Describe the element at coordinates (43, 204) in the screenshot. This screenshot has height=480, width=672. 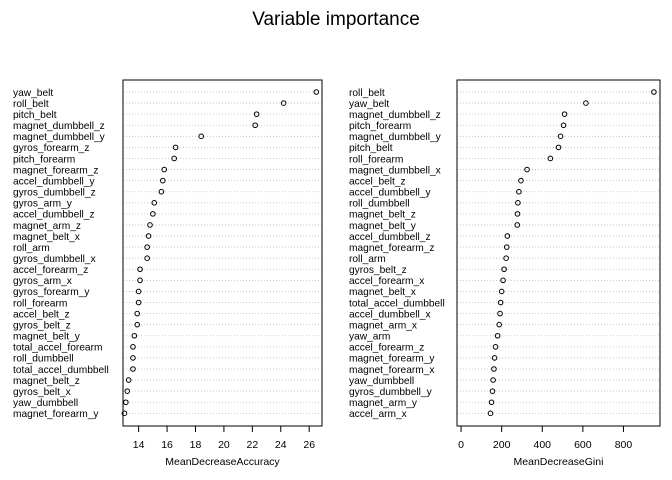
I see `category-label: gyros_arm_y` at that location.